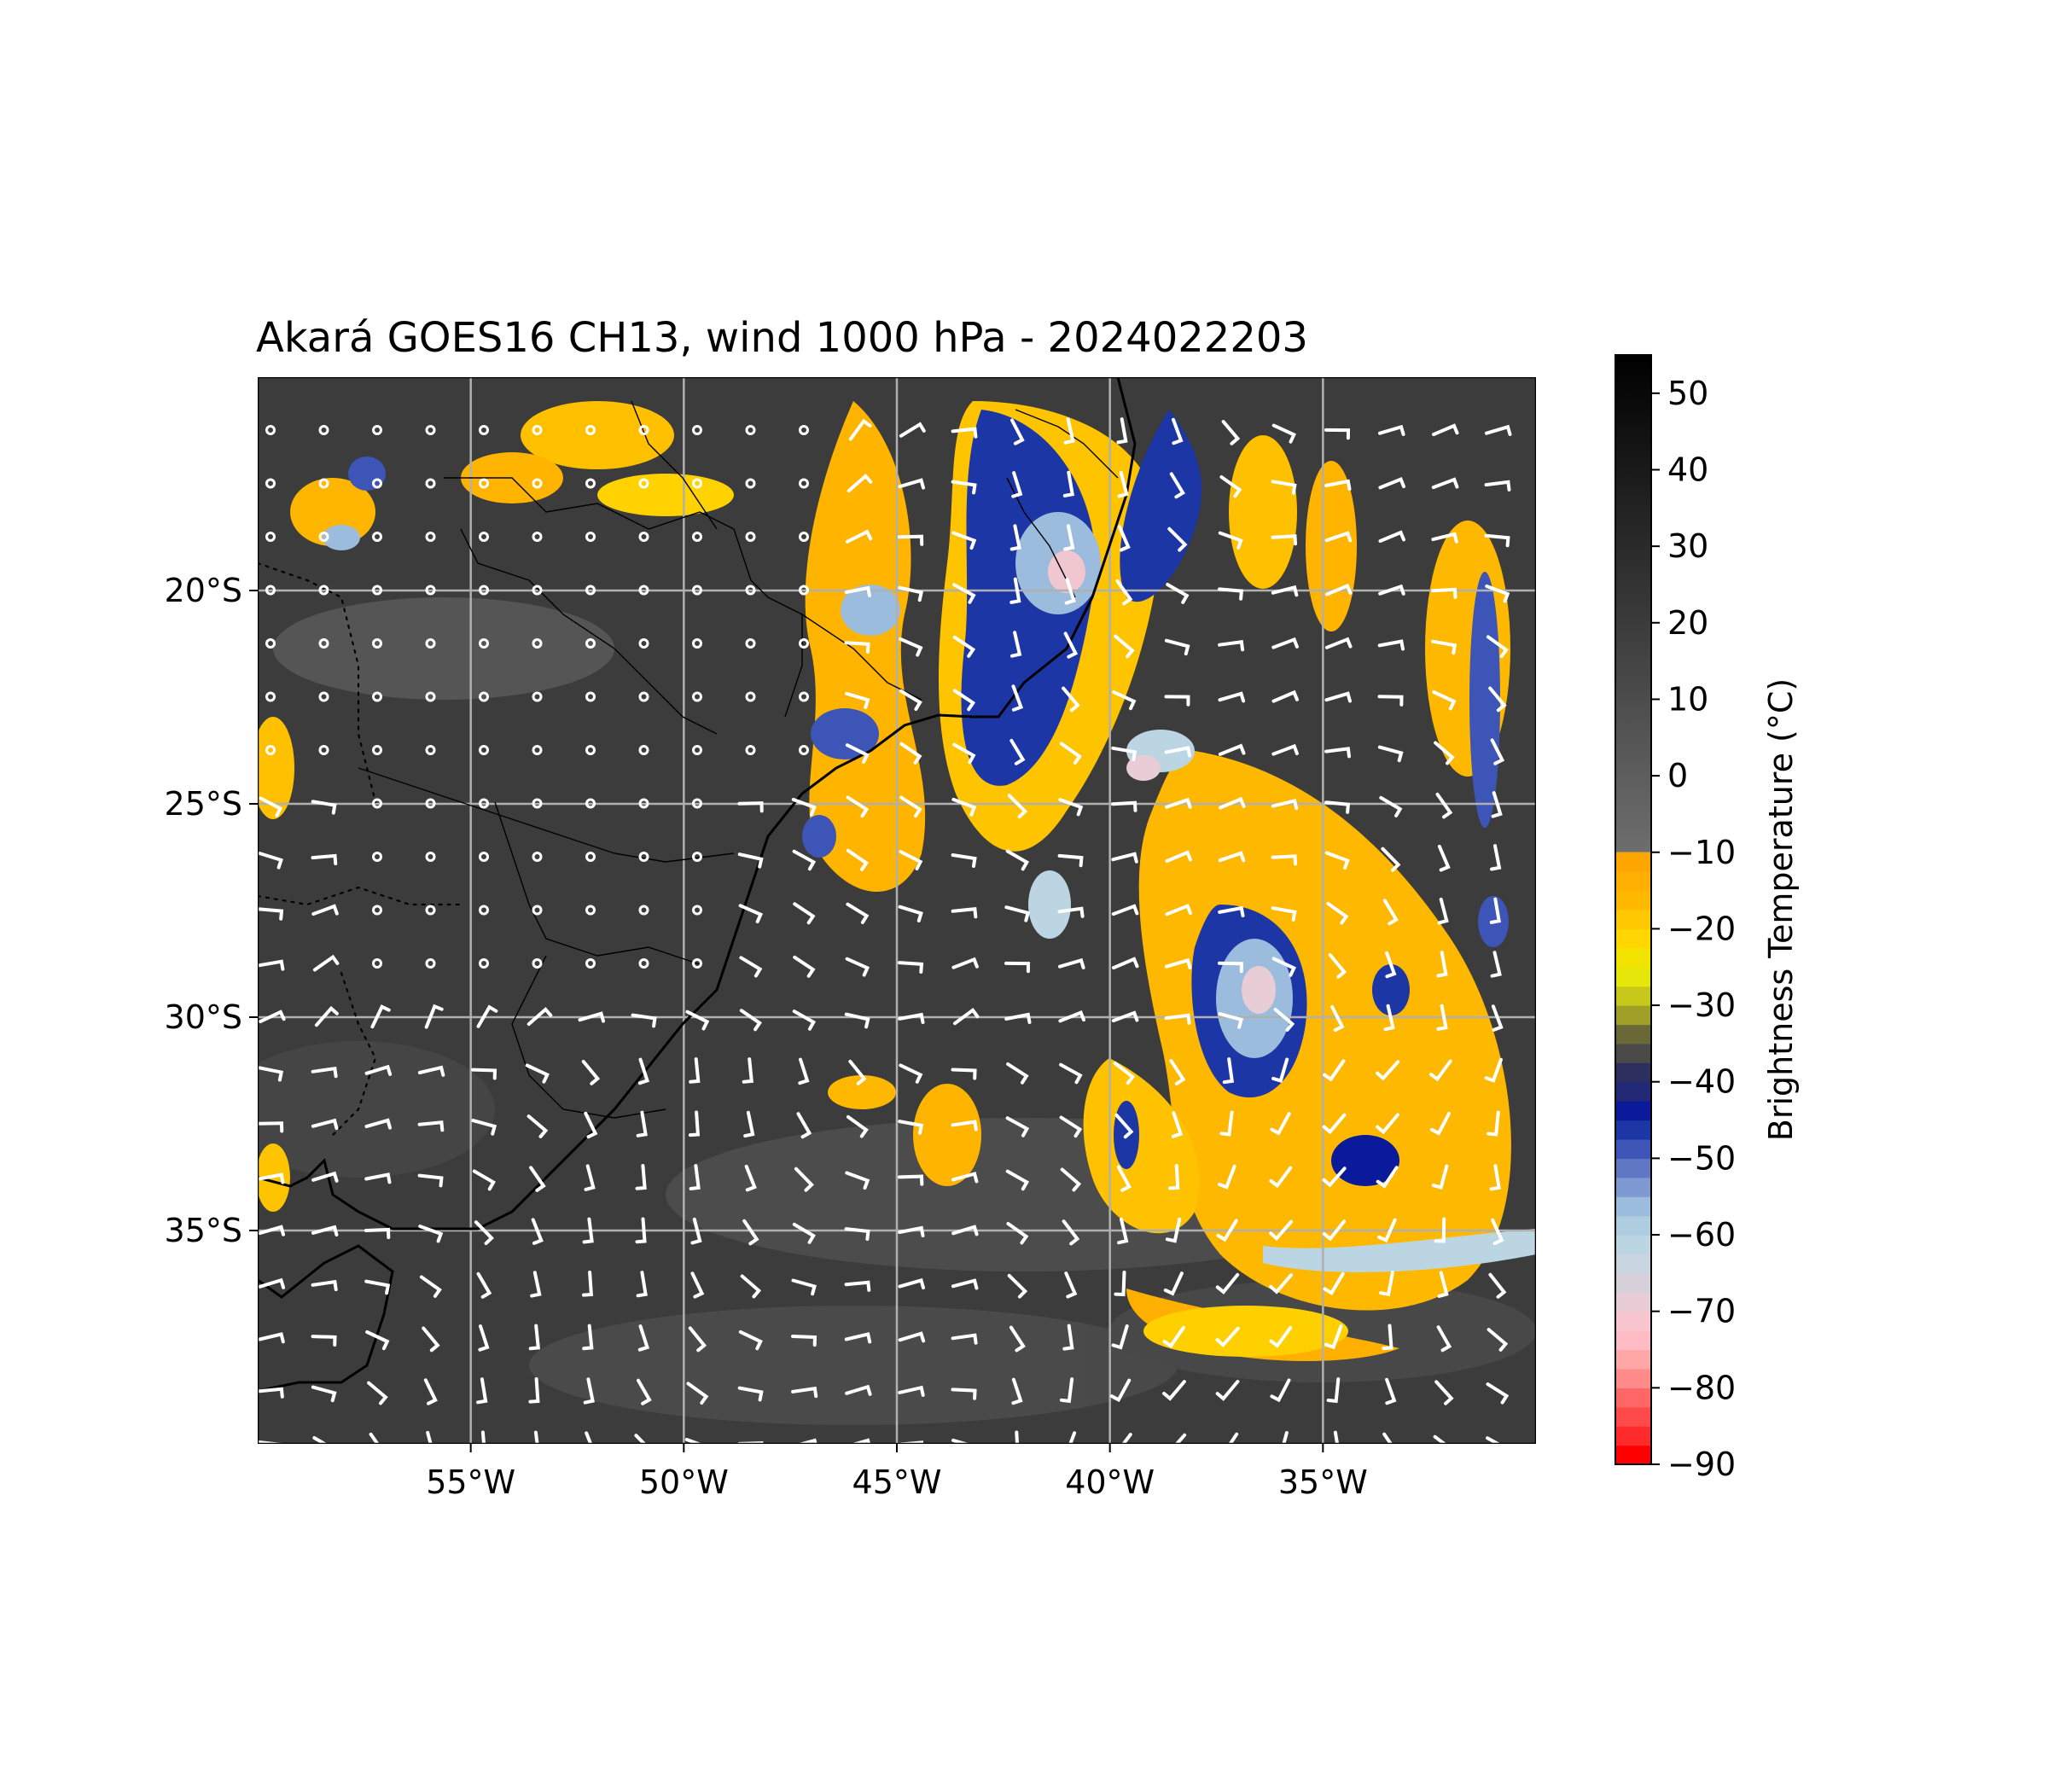 This screenshot has width=2048, height=1792. What do you see at coordinates (1687, 623) in the screenshot?
I see `colorbar-tick-label: 20` at bounding box center [1687, 623].